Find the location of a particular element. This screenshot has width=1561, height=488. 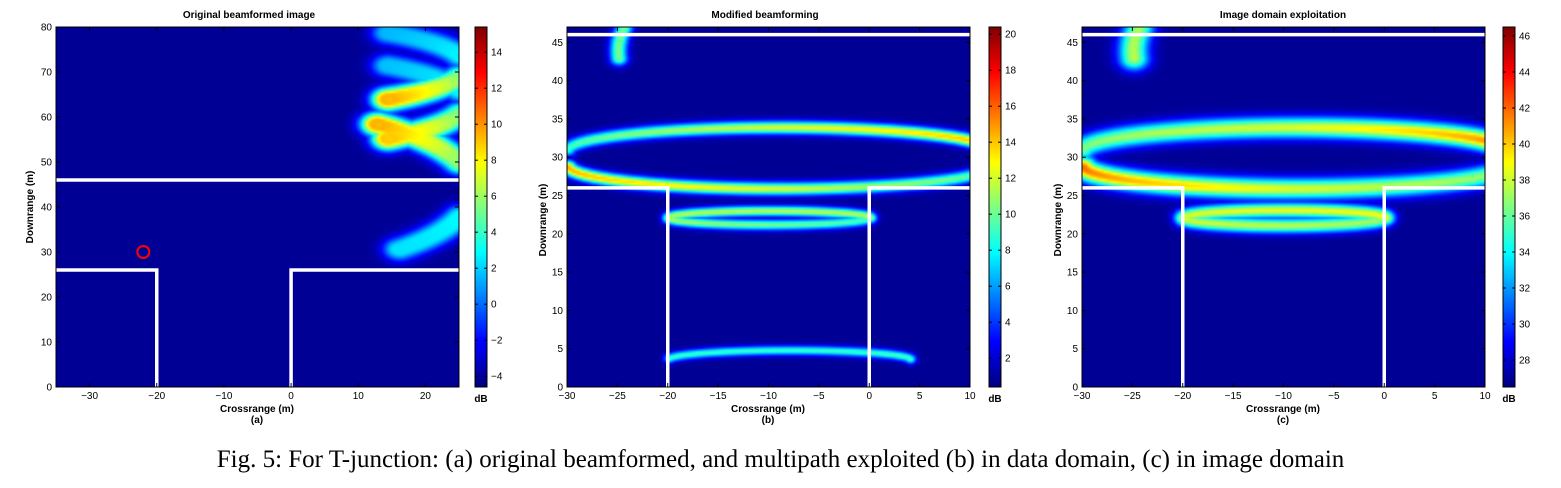

panel-c-title: Image domain exploitation is located at coordinates (1283, 15).